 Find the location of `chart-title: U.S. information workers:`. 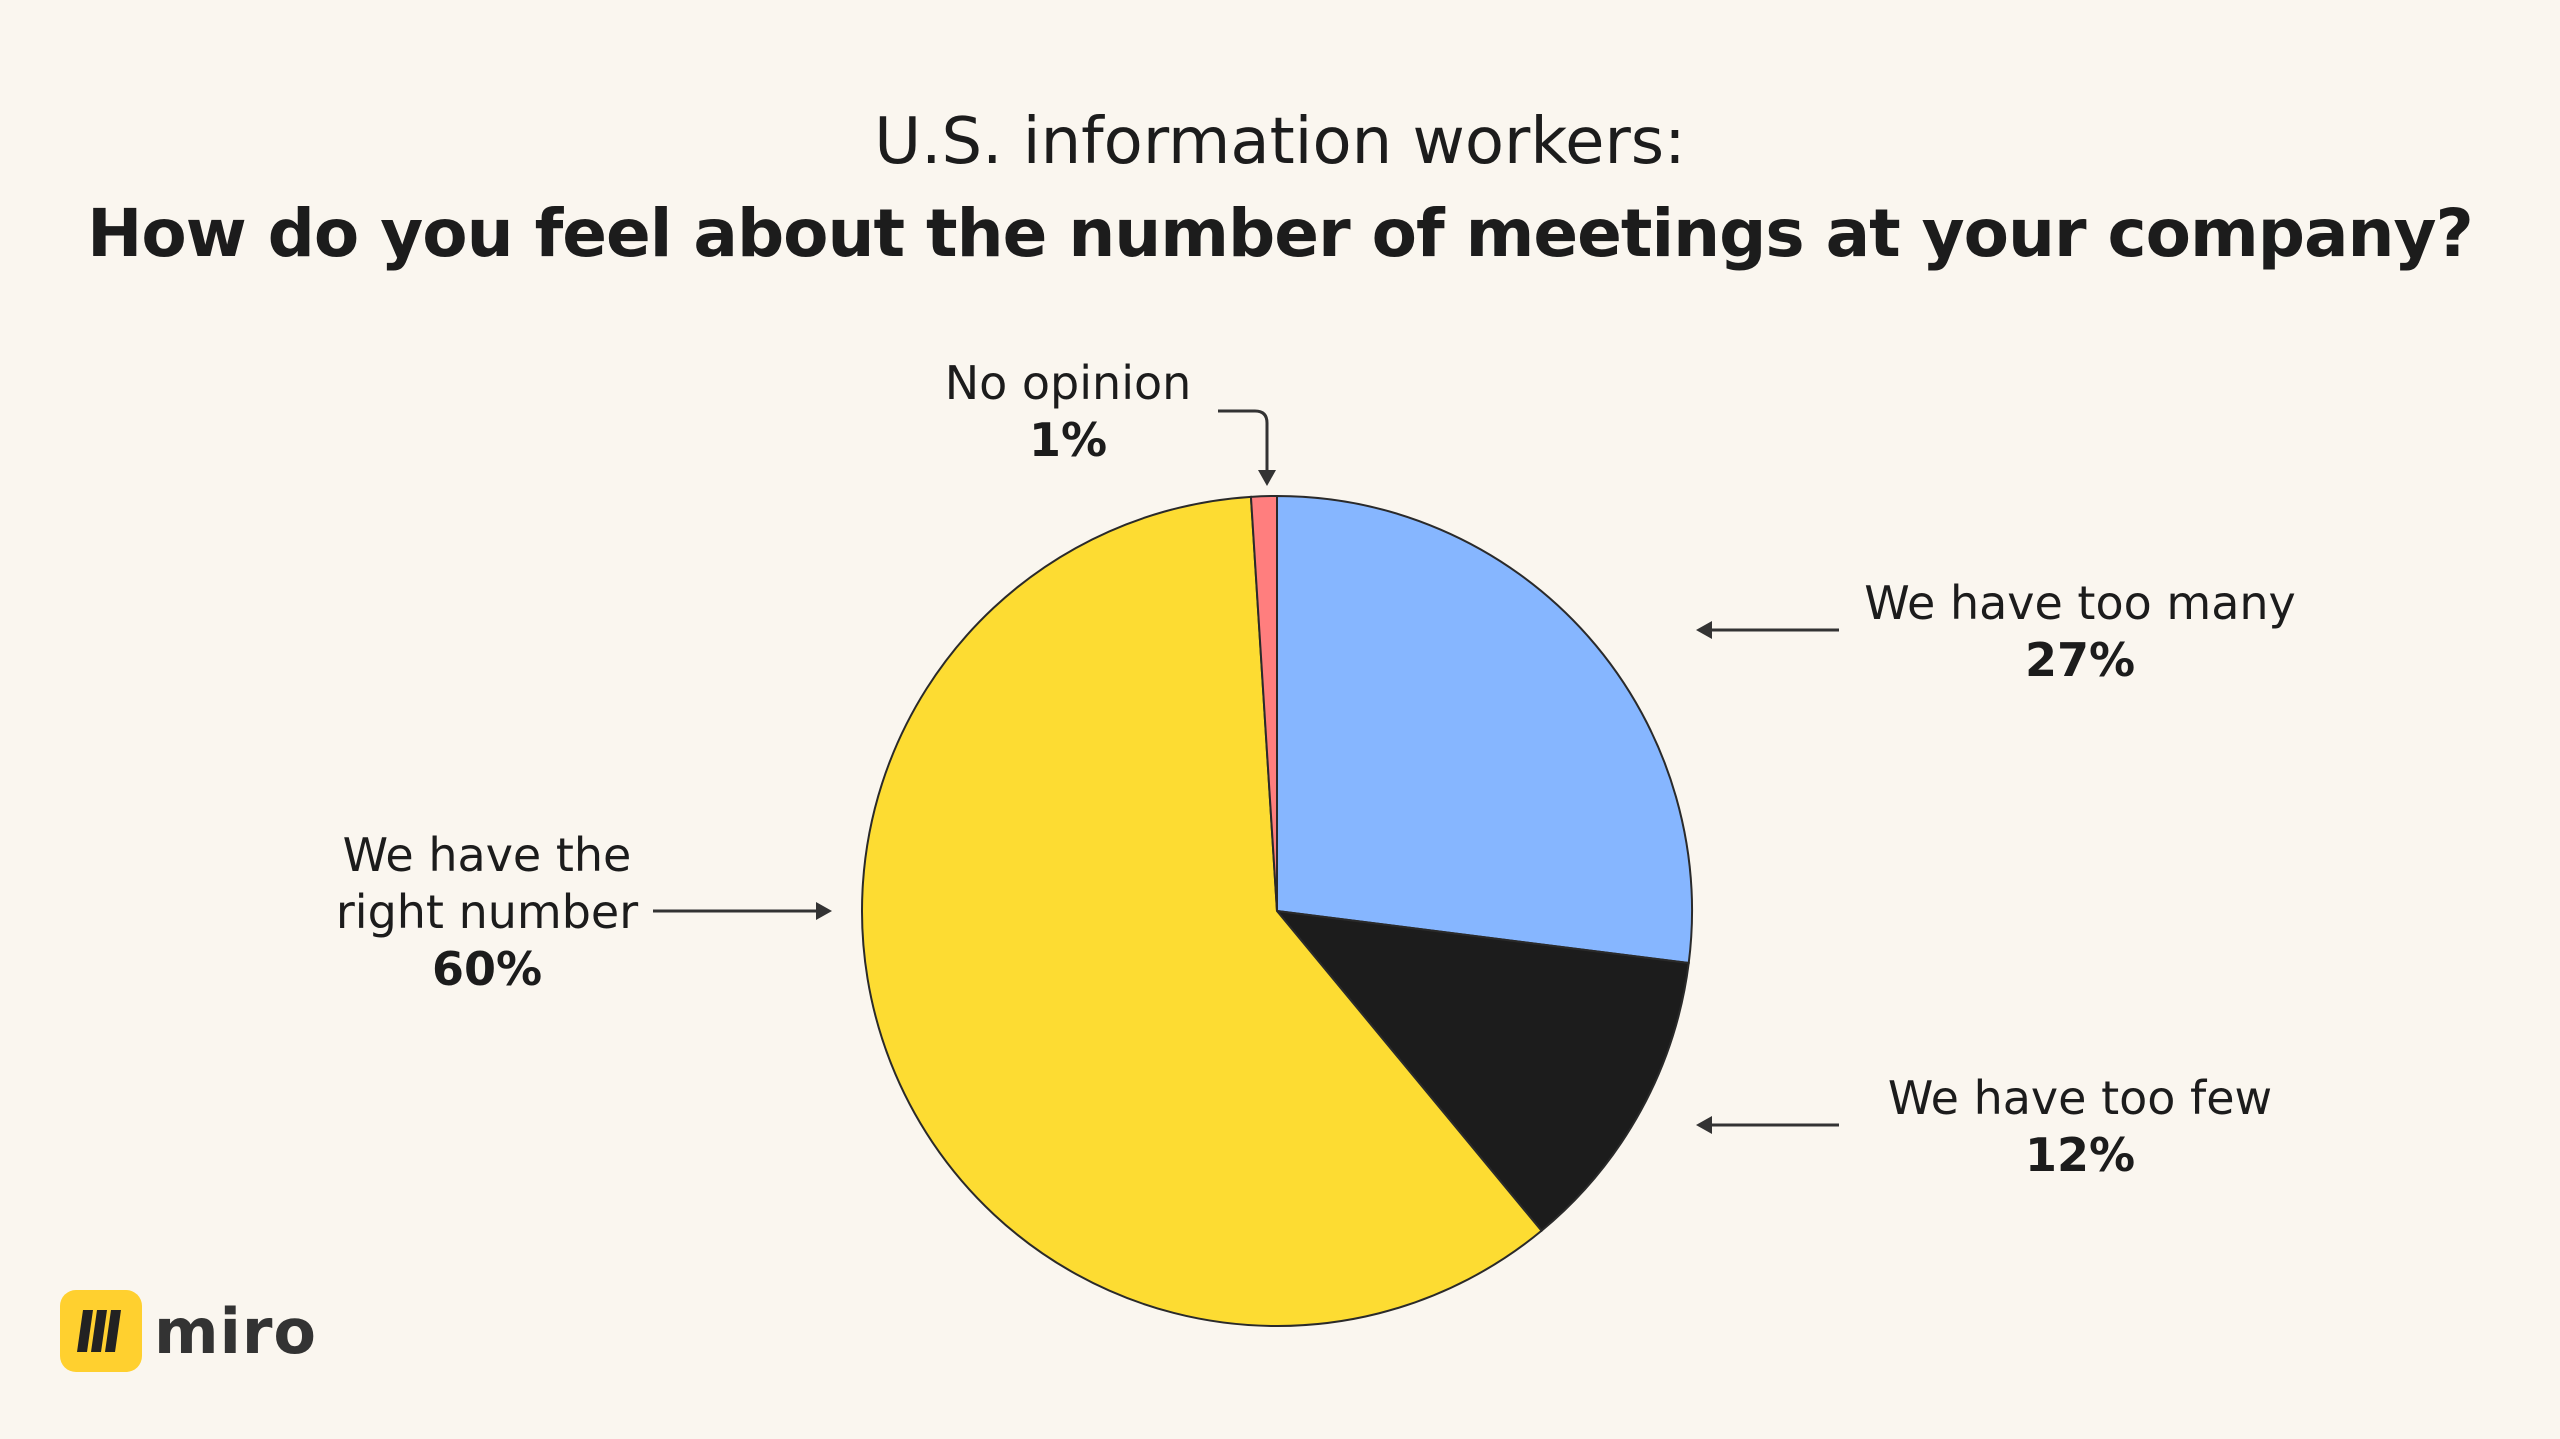

chart-title: U.S. information workers: is located at coordinates (1280, 142).